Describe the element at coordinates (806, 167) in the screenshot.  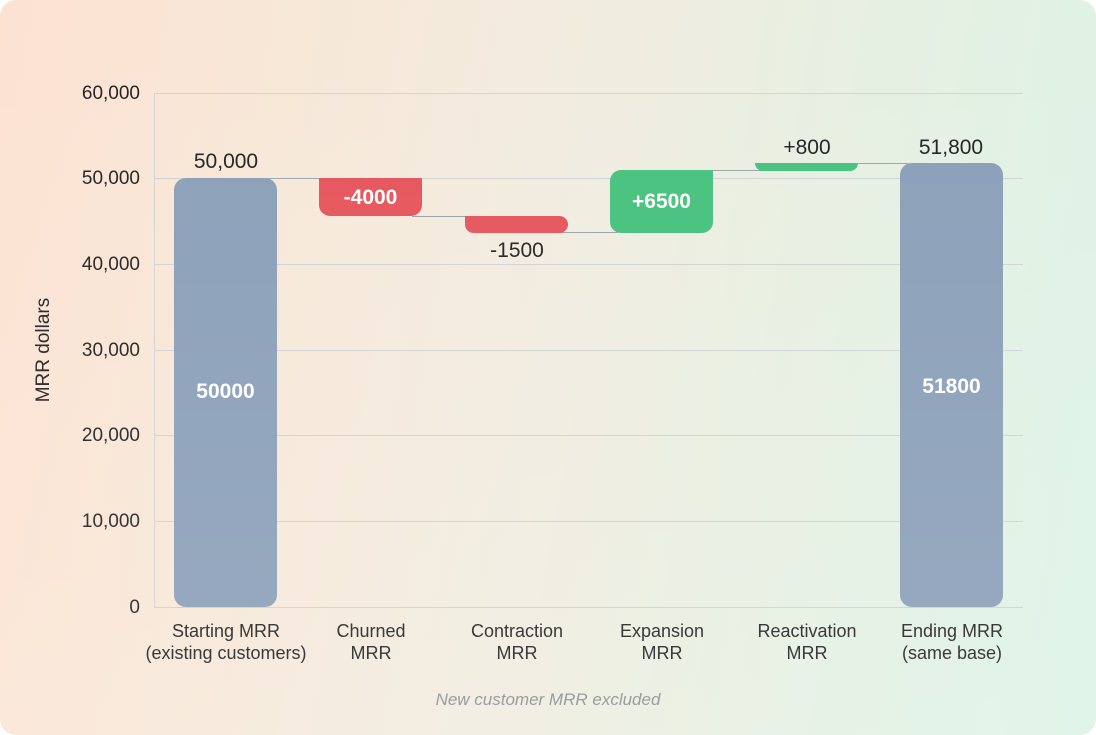
I see `bar-reactivation-mrr` at that location.